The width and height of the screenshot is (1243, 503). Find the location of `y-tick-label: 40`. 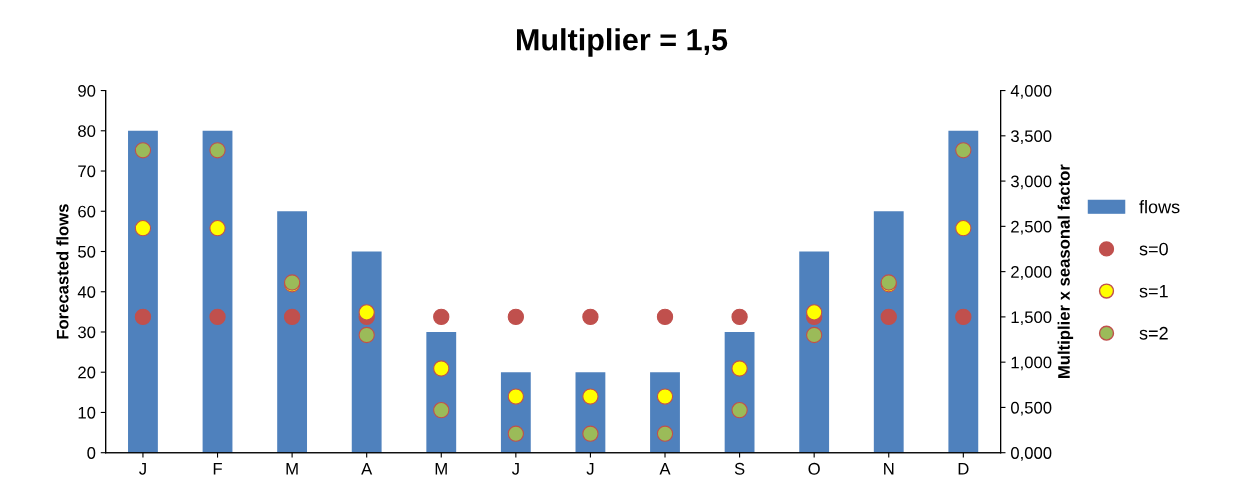

y-tick-label: 40 is located at coordinates (86, 292).